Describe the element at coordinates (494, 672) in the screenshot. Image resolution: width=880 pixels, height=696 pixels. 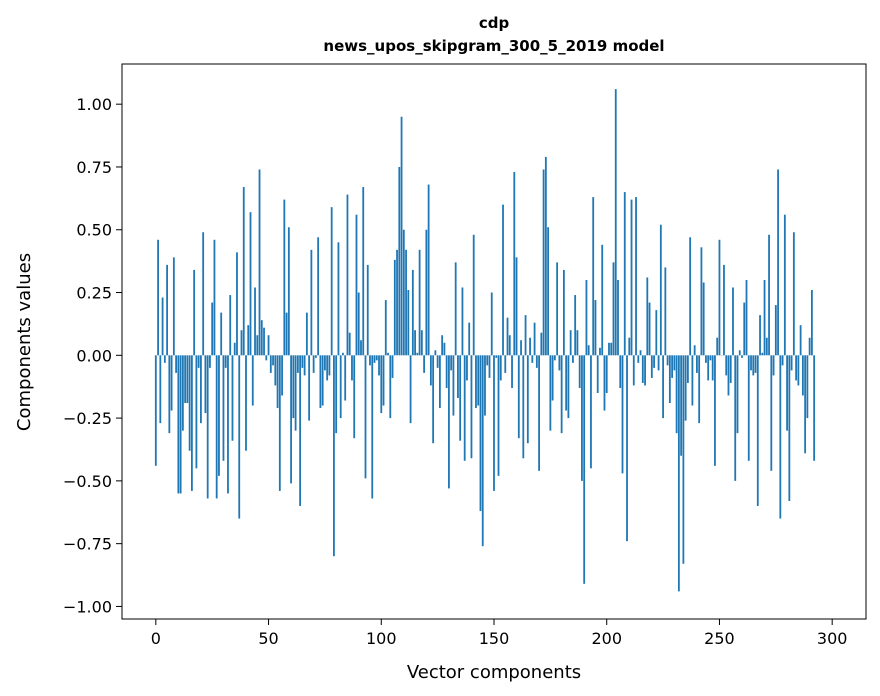
I see `x-axis-label: Vector components` at that location.